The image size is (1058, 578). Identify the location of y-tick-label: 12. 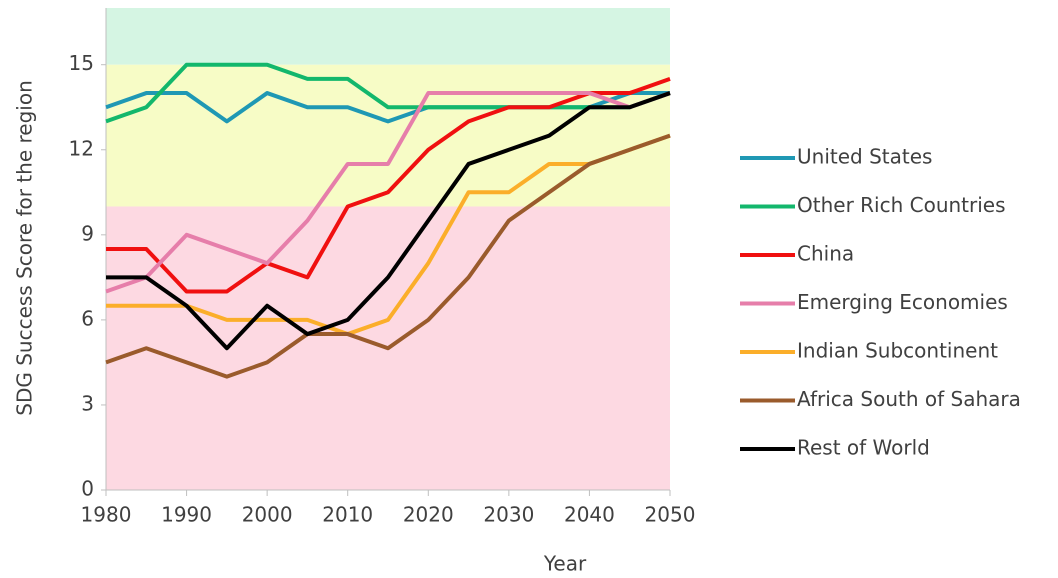
(81, 148).